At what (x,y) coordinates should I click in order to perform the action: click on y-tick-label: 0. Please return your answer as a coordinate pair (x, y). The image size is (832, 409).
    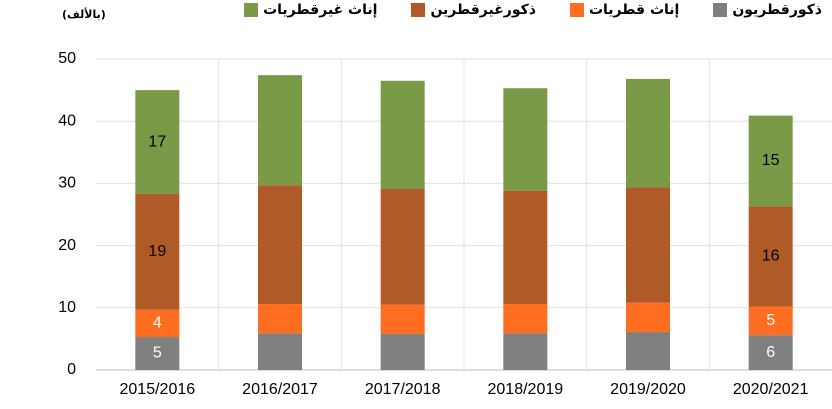
    Looking at the image, I should click on (71, 369).